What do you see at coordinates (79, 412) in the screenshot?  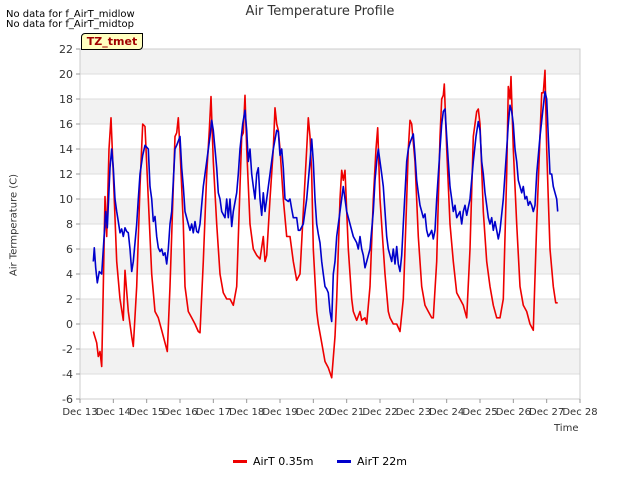 I see `x-tick-label: Dec 13` at bounding box center [79, 412].